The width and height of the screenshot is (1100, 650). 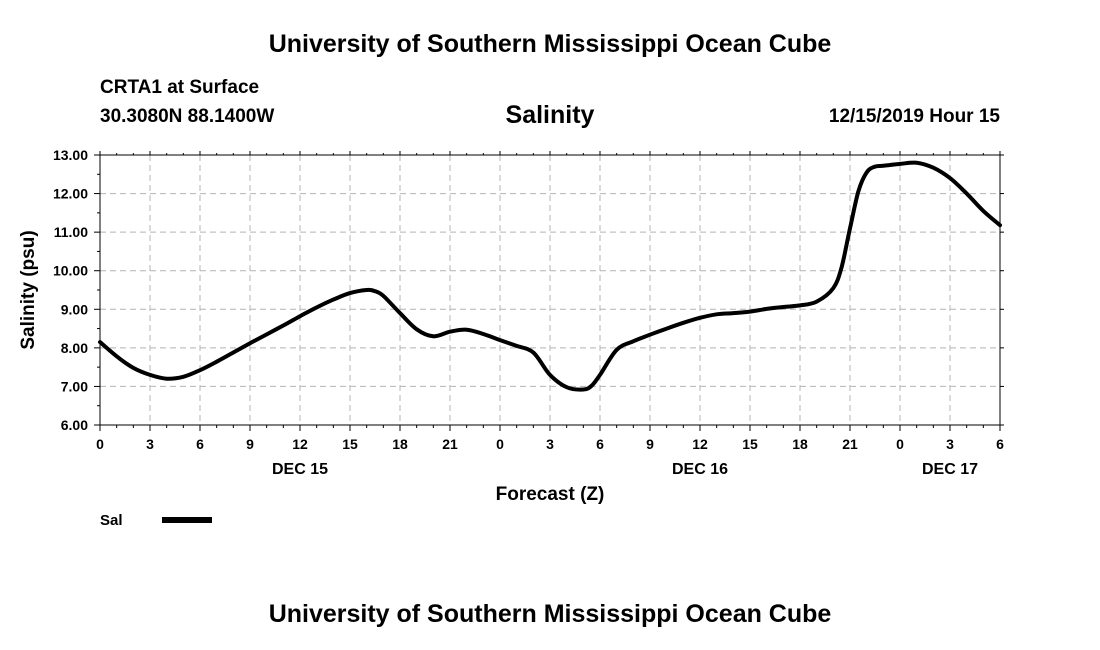 What do you see at coordinates (111, 520) in the screenshot?
I see `legend-label-sal: Sal` at bounding box center [111, 520].